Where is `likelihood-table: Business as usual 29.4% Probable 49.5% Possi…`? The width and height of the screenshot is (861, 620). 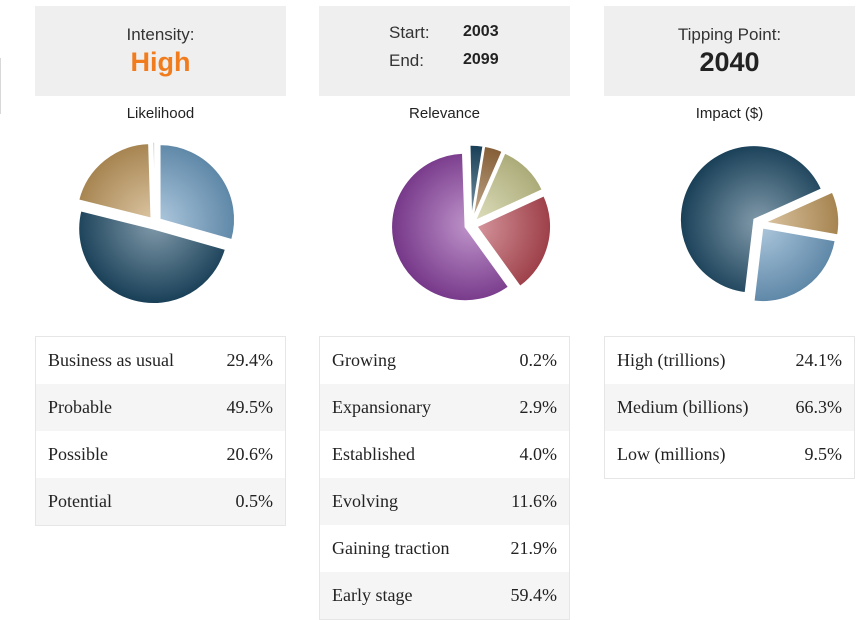 likelihood-table: Business as usual 29.4% Probable 49.5% Possi… is located at coordinates (160, 431).